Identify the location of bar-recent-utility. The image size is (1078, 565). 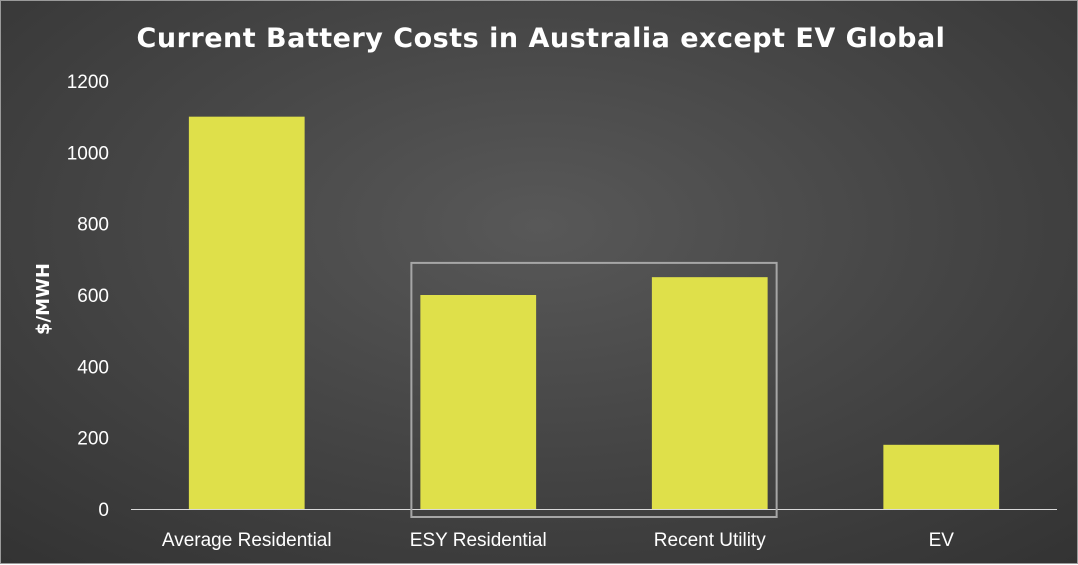
(709, 393).